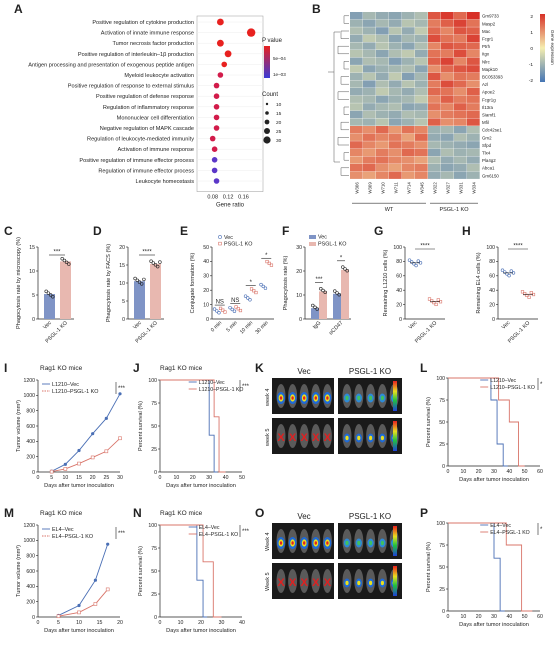  Describe the element at coordinates (235, 301) in the screenshot. I see `sig-label: NS` at that location.